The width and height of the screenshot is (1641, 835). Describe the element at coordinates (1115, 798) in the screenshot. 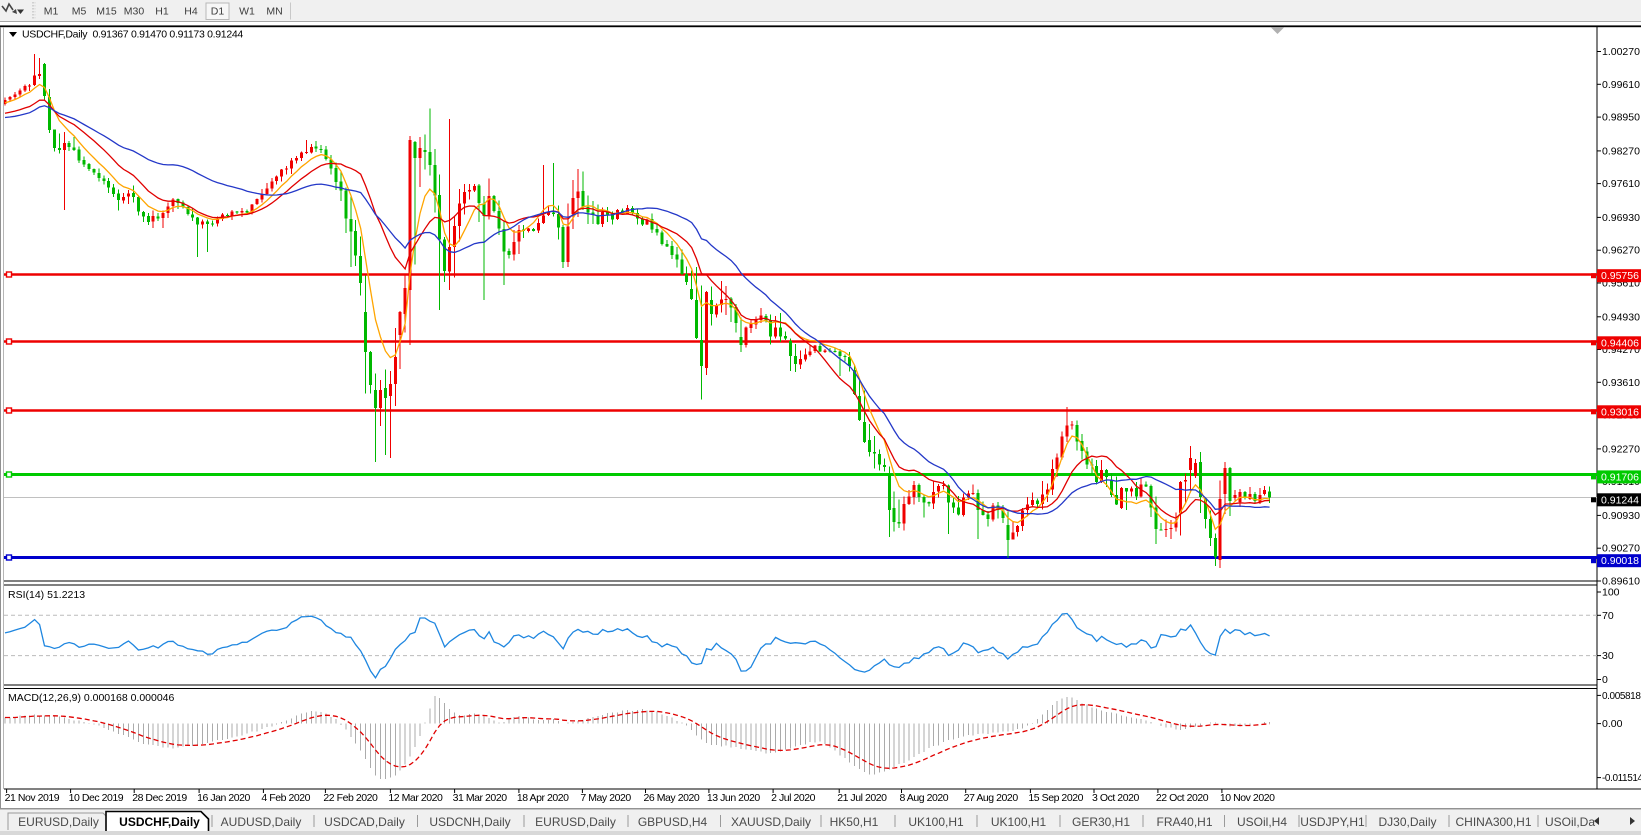

I see `svg-text: 3 Oct 2020` at that location.